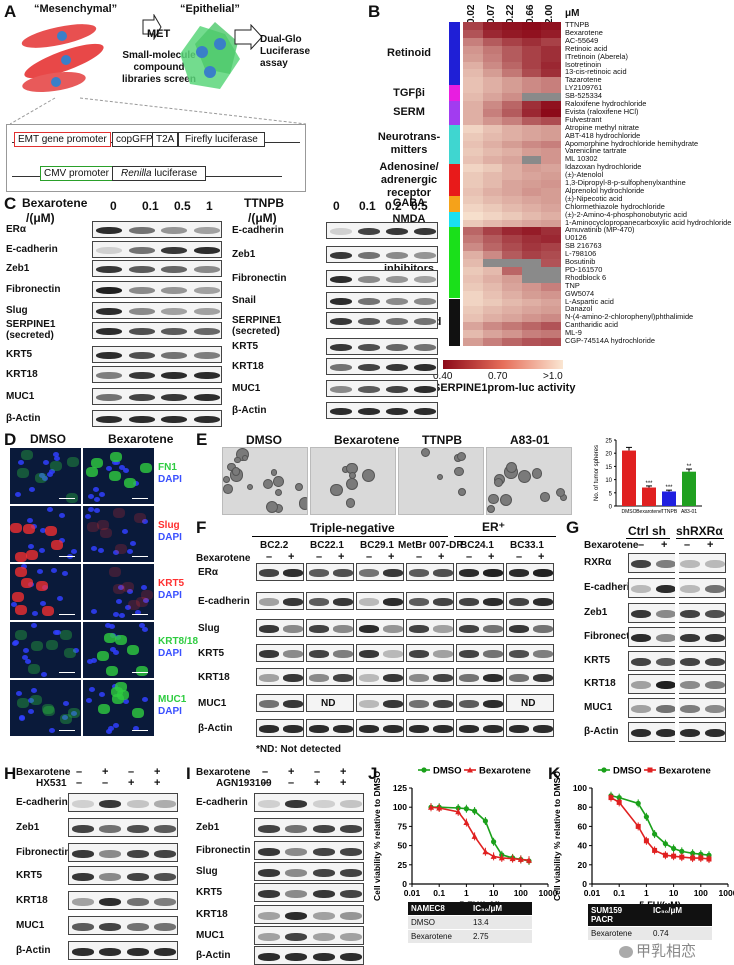 This screenshot has height=965, width=734. What do you see at coordinates (589, 301) in the screenshot?
I see `compound-label: L-Aspartic acid` at bounding box center [589, 301].